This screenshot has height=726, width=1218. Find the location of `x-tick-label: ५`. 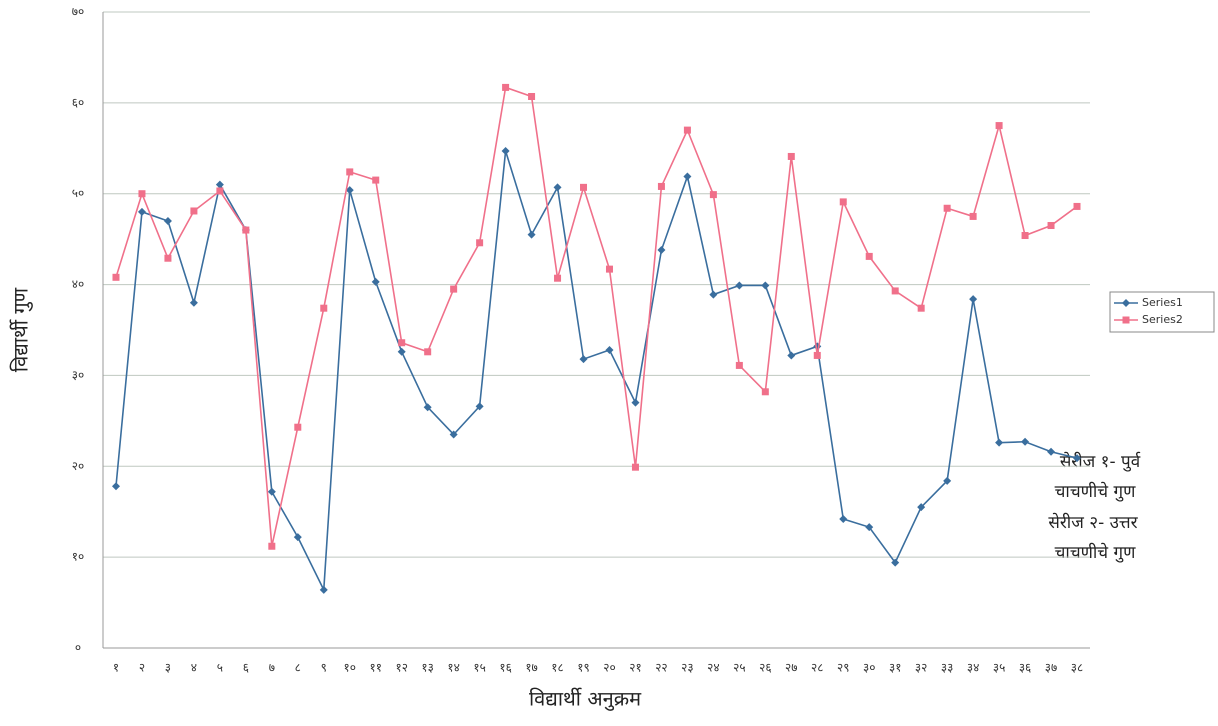

x-tick-label: ५ is located at coordinates (220, 668).